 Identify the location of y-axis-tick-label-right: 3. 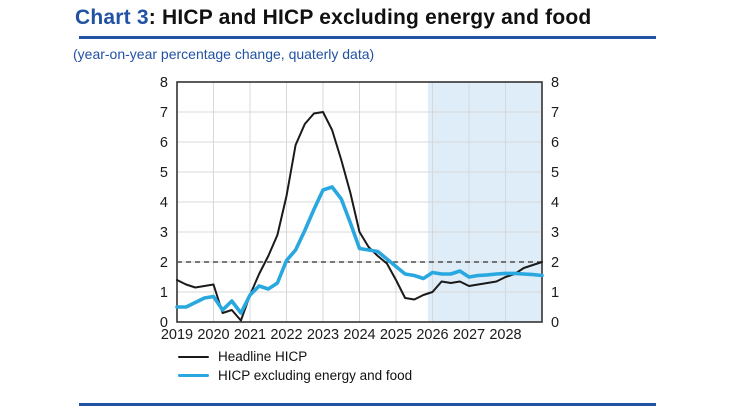
(555, 233).